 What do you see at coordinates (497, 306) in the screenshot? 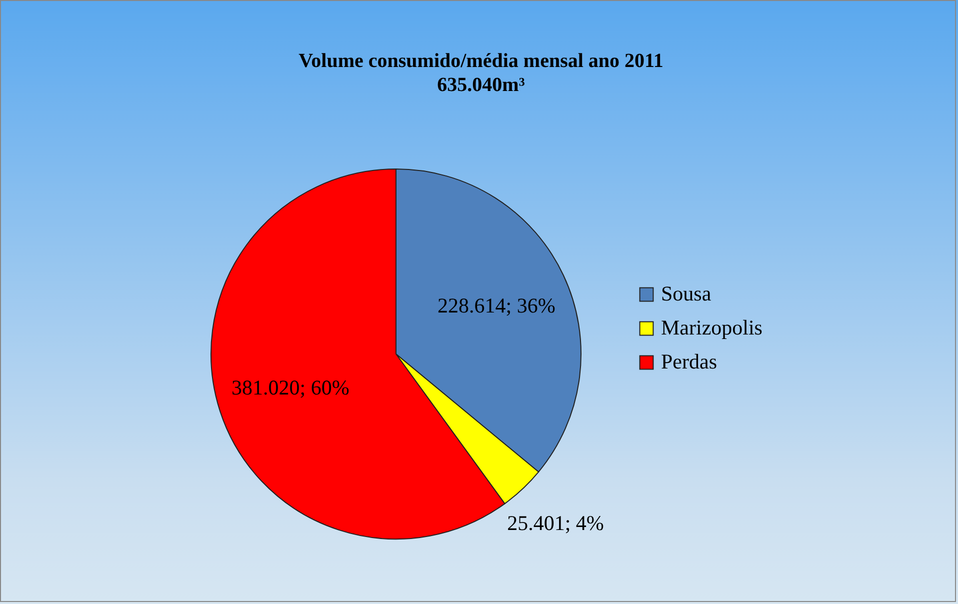
I see `data-label: 228.614; 36%` at bounding box center [497, 306].